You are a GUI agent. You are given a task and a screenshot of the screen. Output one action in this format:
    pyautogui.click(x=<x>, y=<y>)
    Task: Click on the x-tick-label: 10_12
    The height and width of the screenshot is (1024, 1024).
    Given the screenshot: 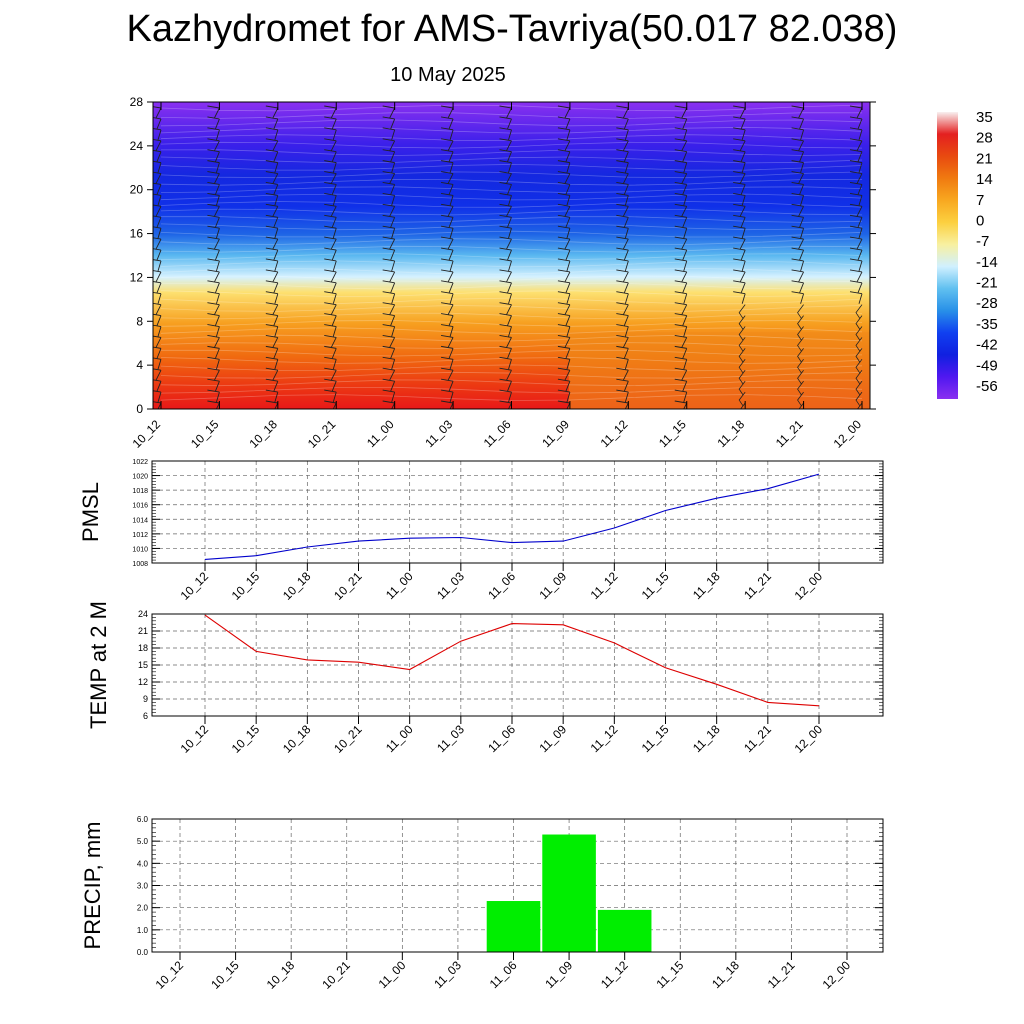 What is the action you would take?
    pyautogui.click(x=195, y=586)
    